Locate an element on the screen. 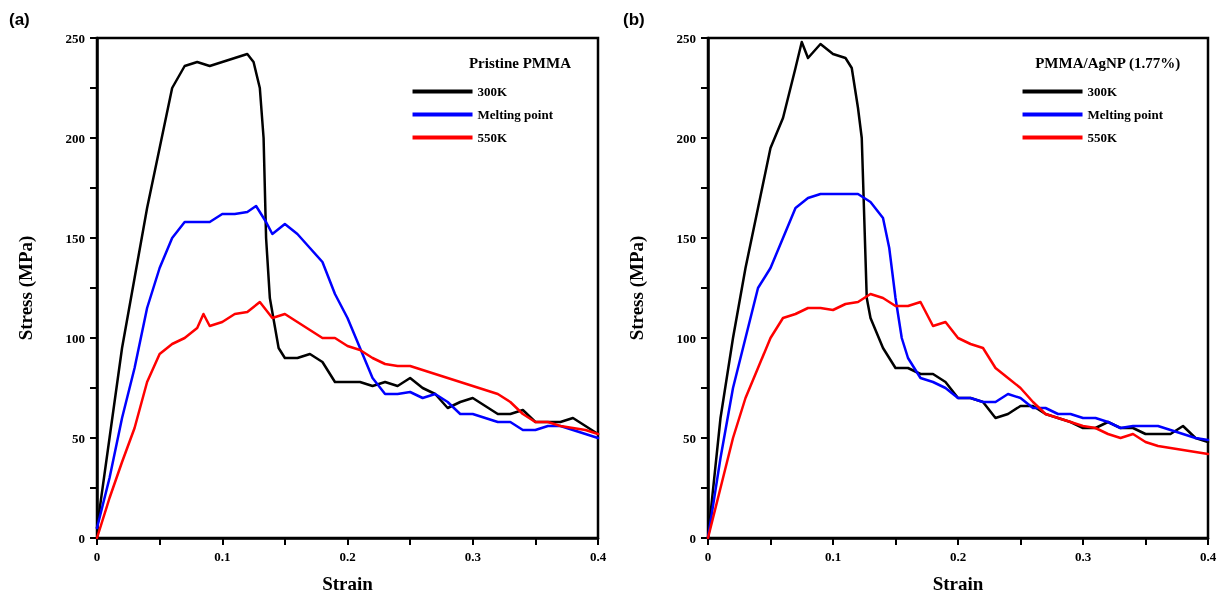 The height and width of the screenshot is (607, 1229). text: (b) is located at coordinates (634, 19).